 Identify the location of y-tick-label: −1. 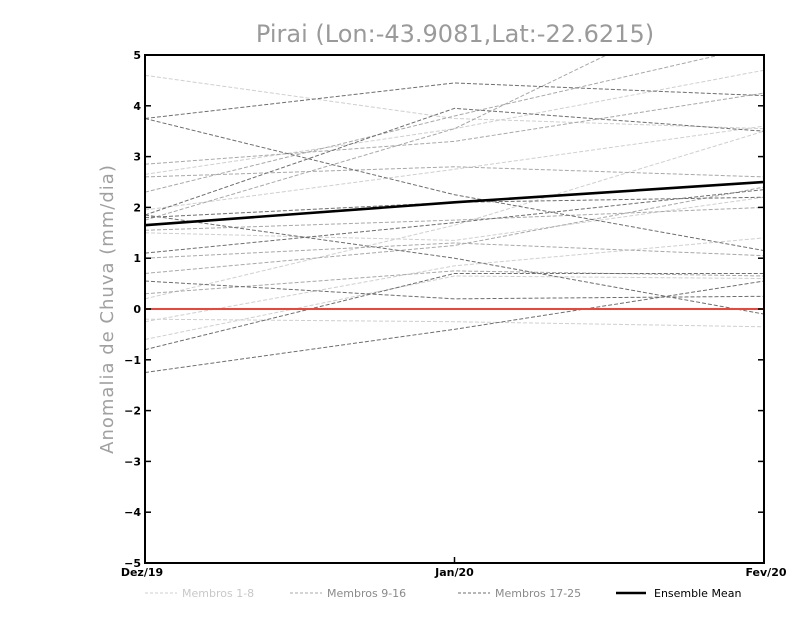
(132, 360).